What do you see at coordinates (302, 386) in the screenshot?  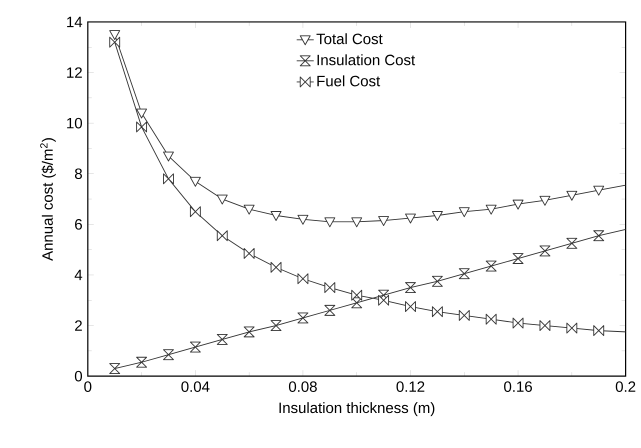 I see `x-tick-label: 0.08` at bounding box center [302, 386].